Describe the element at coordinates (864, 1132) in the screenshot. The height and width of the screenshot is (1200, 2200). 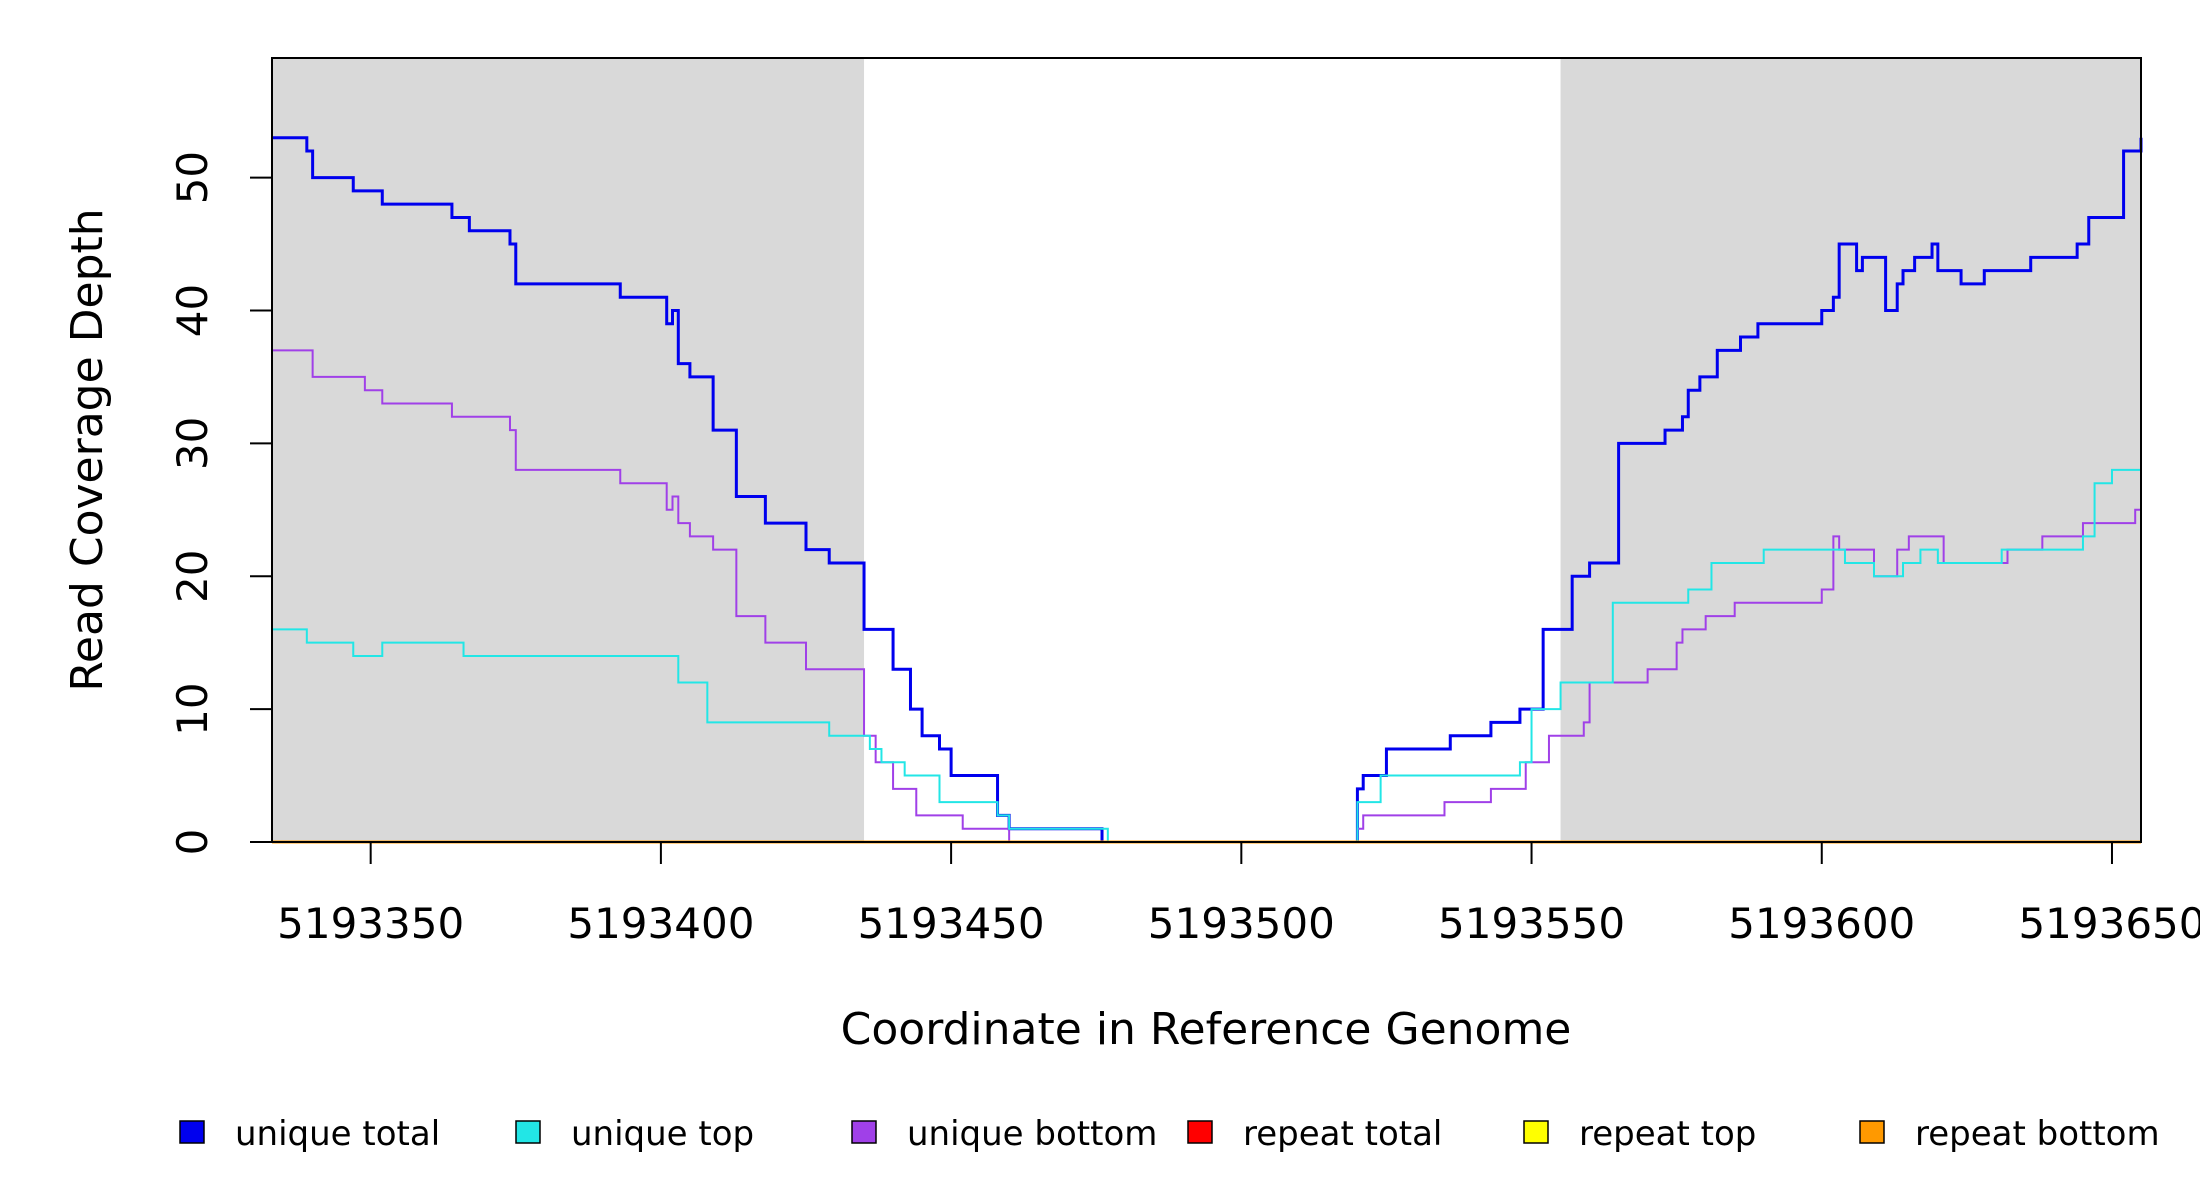
I see `legend-swatch-unique-bottom` at that location.